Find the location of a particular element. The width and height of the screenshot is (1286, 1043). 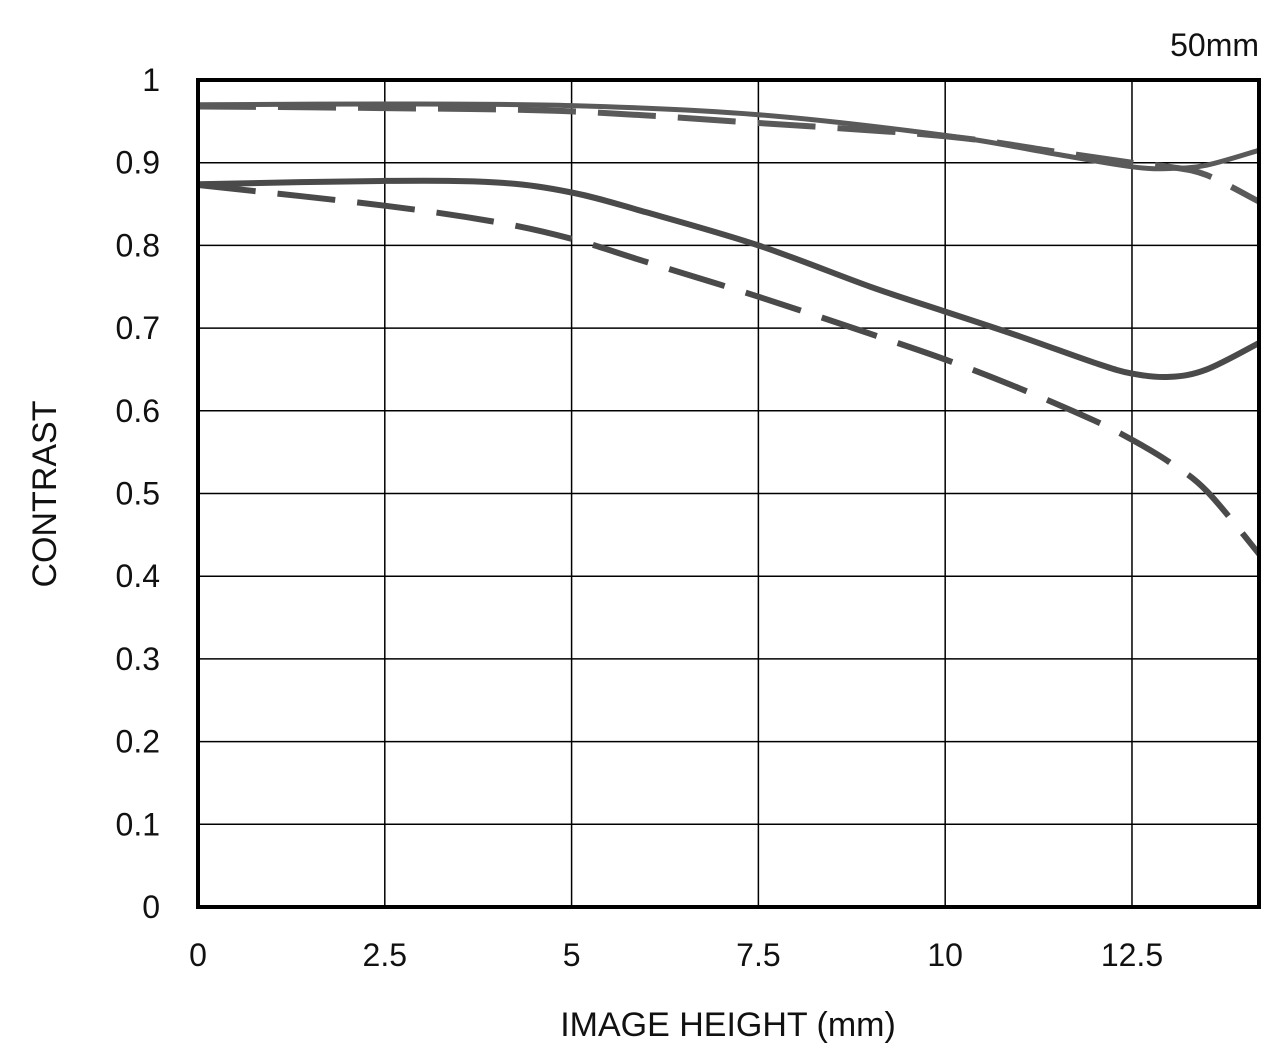

y-axis-title: CONTRAST is located at coordinates (45, 494).